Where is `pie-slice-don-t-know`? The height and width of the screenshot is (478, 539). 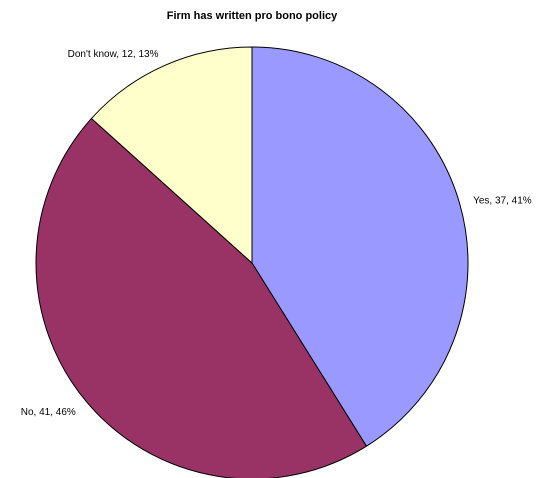 pie-slice-don-t-know is located at coordinates (171, 155).